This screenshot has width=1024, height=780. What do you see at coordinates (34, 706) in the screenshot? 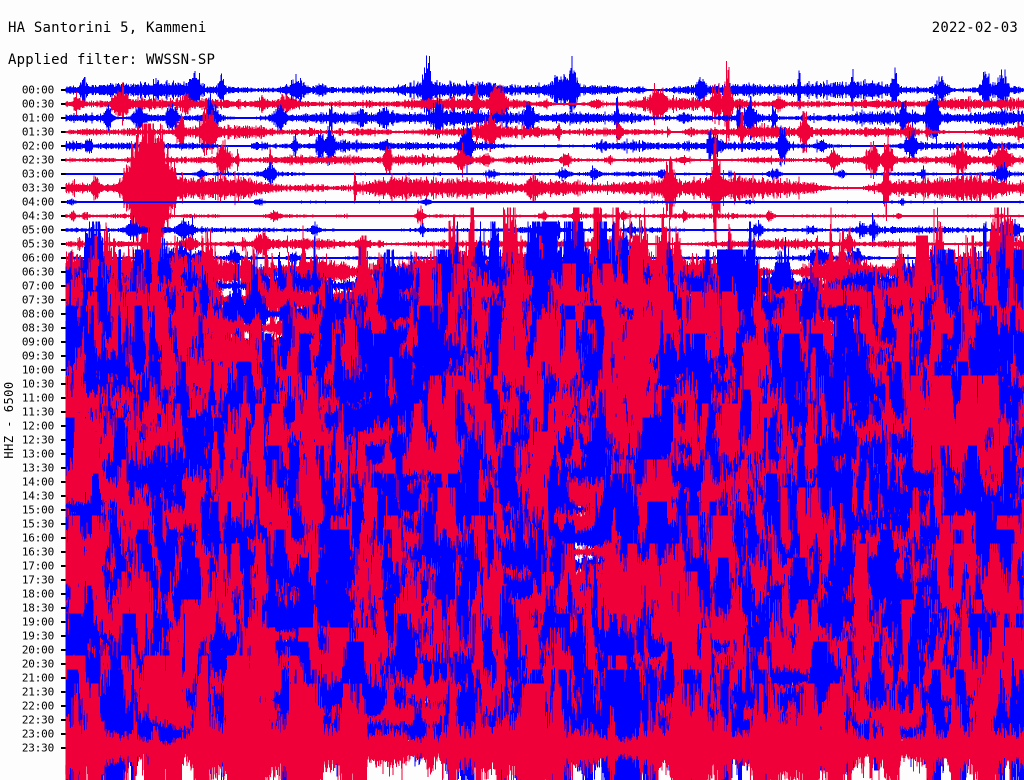
I see `time-tick-2200: 22:00` at bounding box center [34, 706].